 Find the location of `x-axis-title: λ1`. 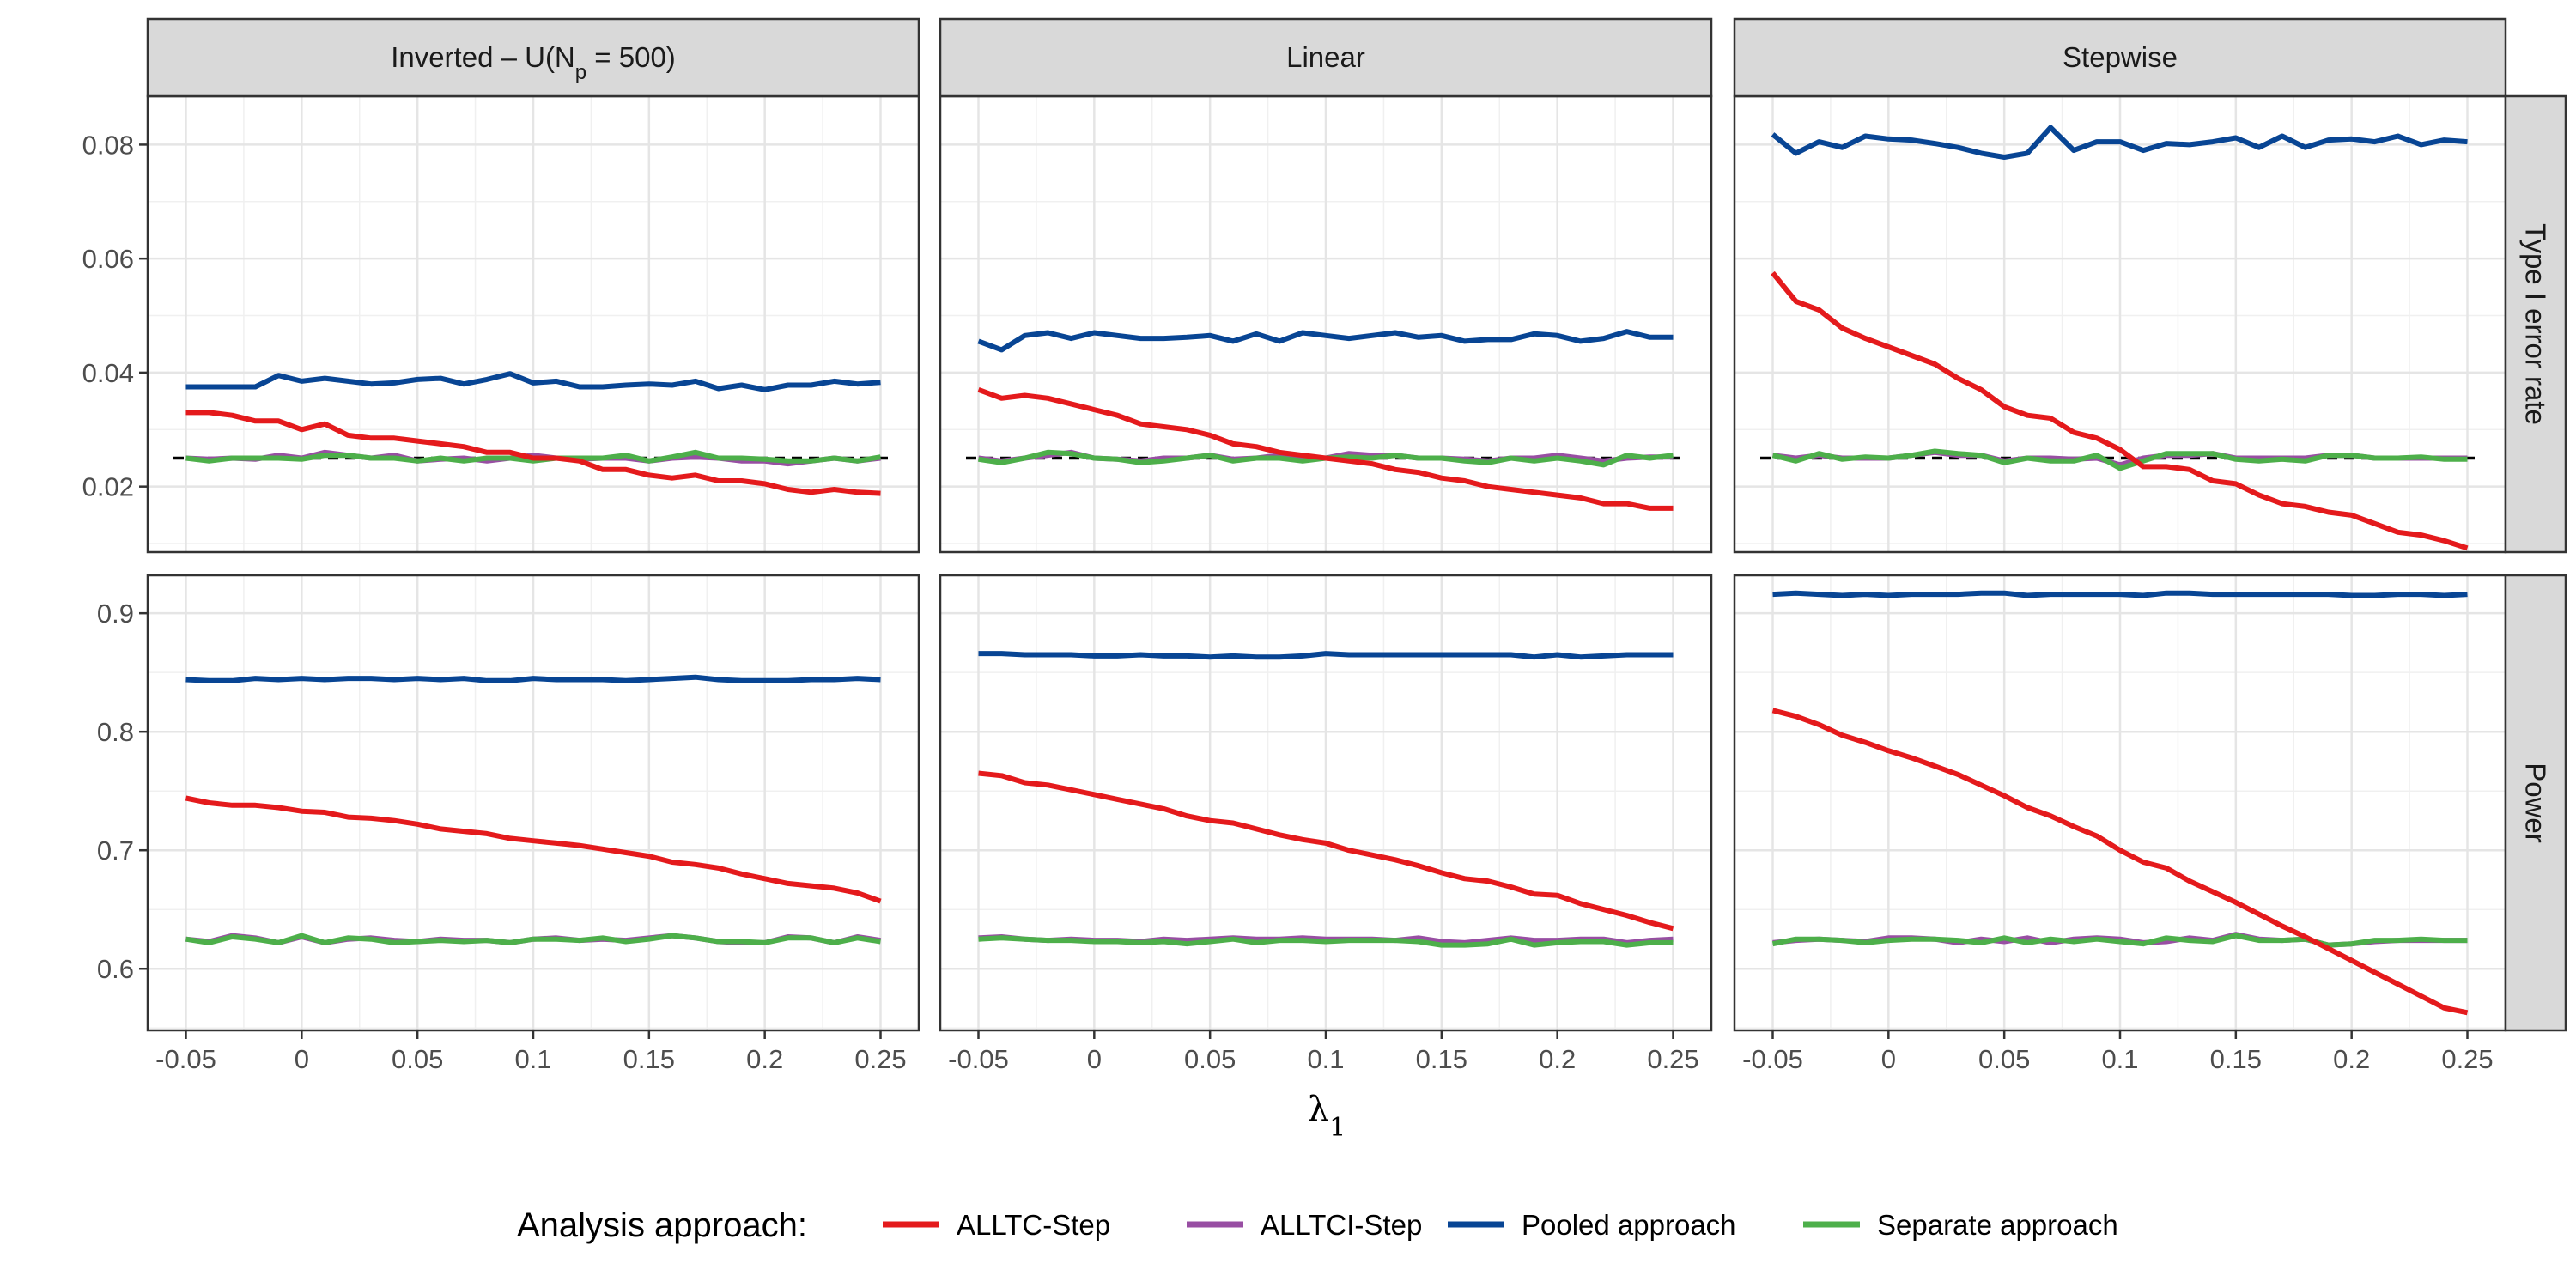

x-axis-title: λ1 is located at coordinates (1327, 1116).